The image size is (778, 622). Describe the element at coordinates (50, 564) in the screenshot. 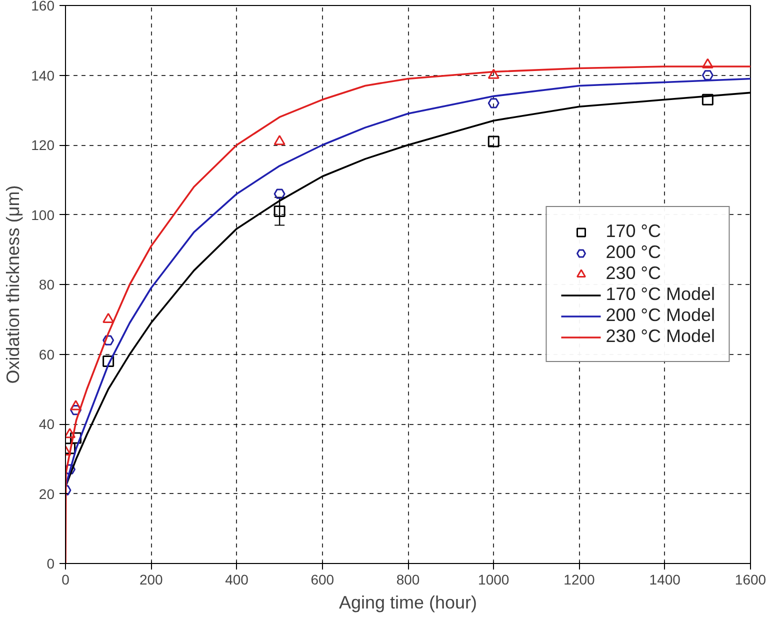

I see `y-tick-label: 0` at that location.